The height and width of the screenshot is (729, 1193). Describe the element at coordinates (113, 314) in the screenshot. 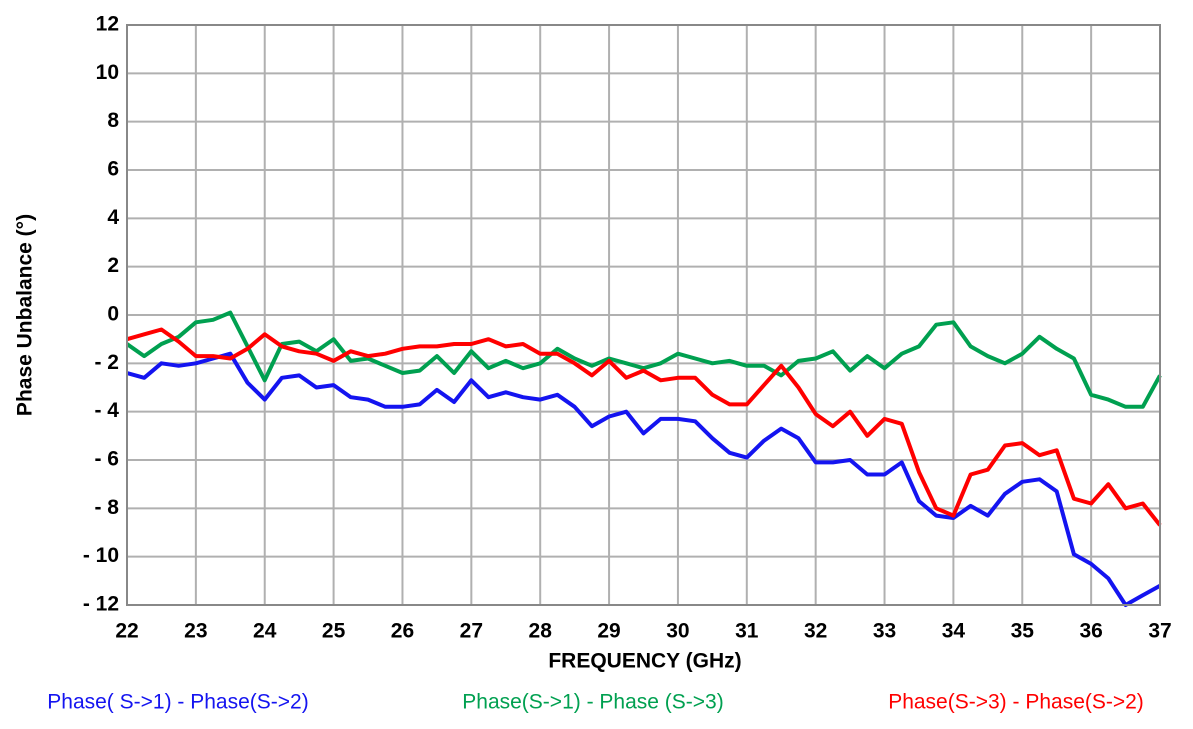

I see `y-tick-label: 0` at that location.